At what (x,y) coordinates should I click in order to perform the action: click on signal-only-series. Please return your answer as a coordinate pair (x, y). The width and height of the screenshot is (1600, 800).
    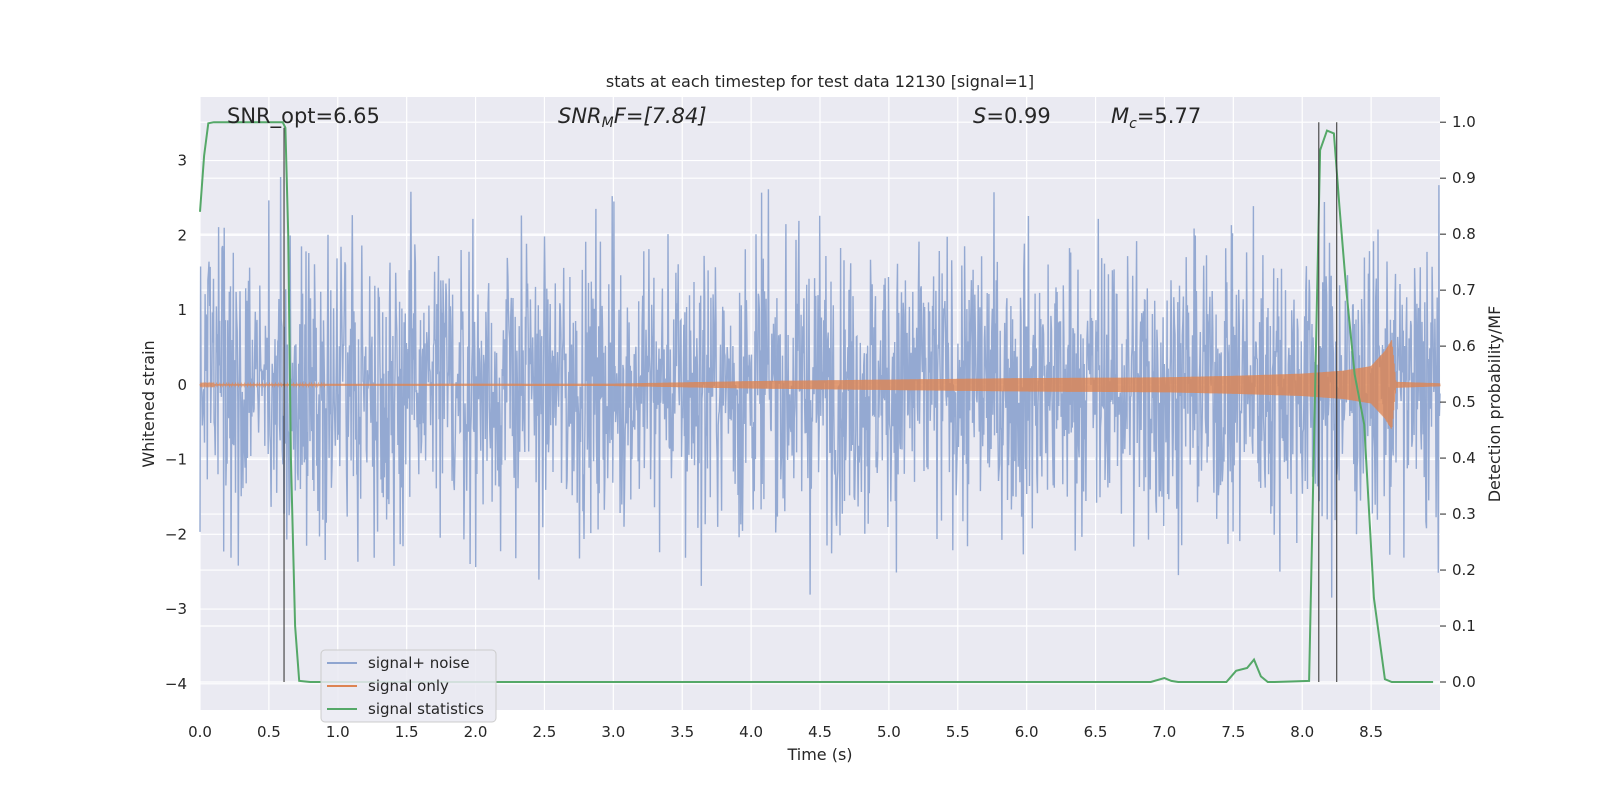
    Looking at the image, I should click on (820, 384).